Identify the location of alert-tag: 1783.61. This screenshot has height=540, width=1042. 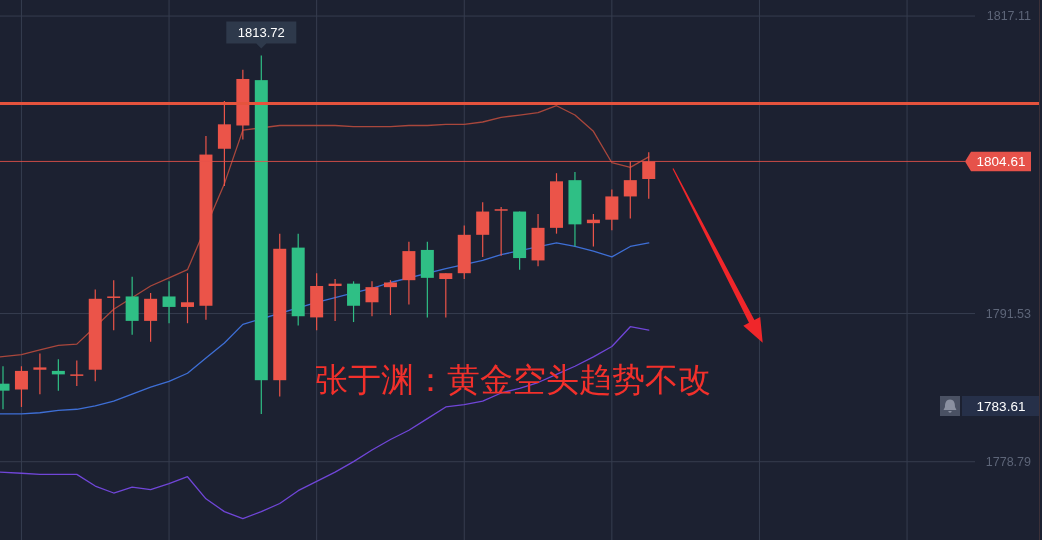
(1000, 406).